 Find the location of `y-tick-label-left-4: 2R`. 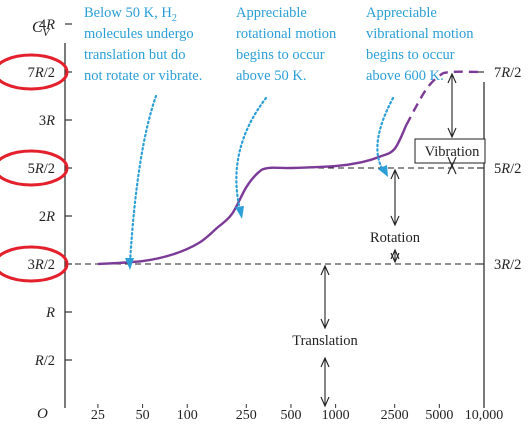

y-tick-label-left-4: 2R is located at coordinates (47, 217).